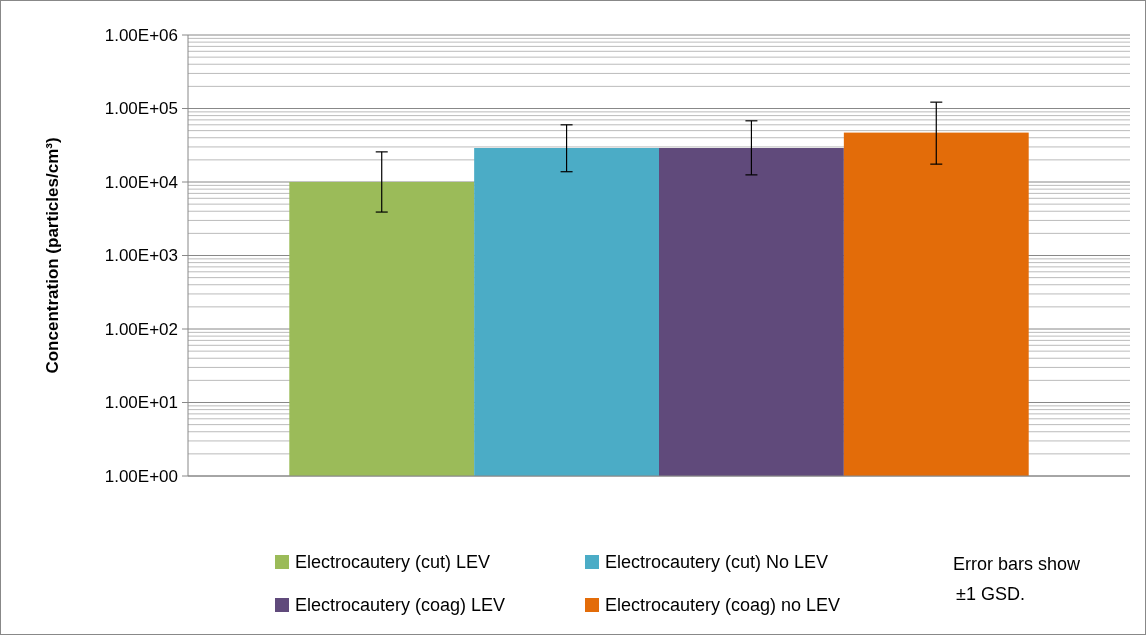  Describe the element at coordinates (52, 255) in the screenshot. I see `y-axis-title: Concentration (particles/cm³)` at that location.